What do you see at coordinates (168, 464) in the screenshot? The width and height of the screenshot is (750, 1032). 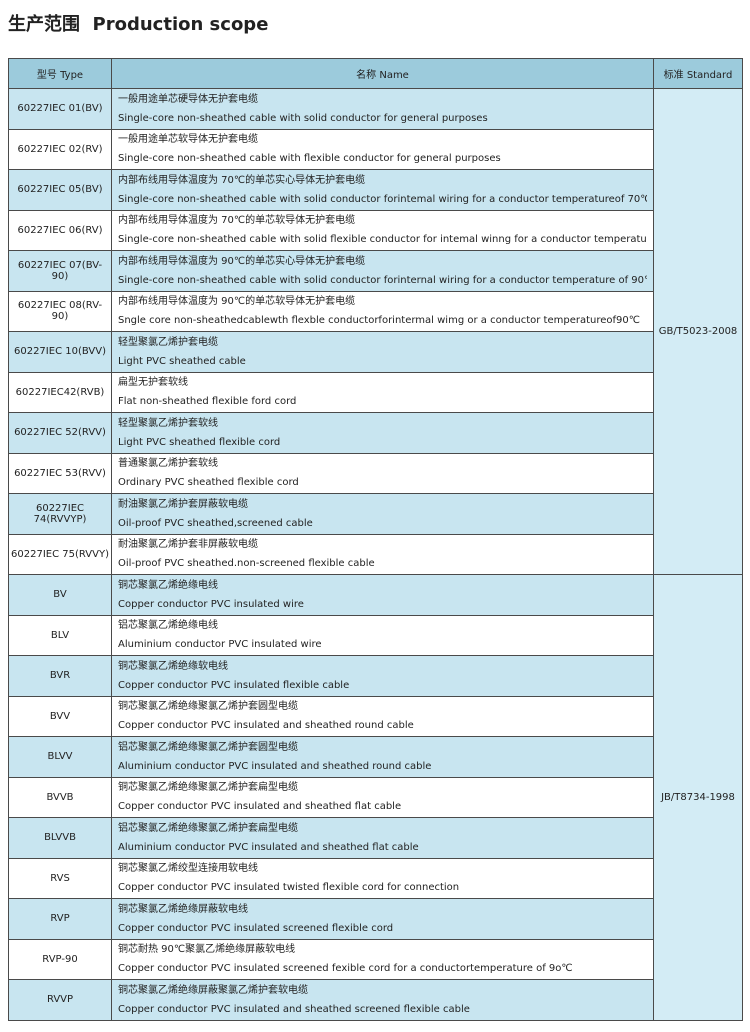 I see `name-zh: 普通聚氯乙烯护套软线` at bounding box center [168, 464].